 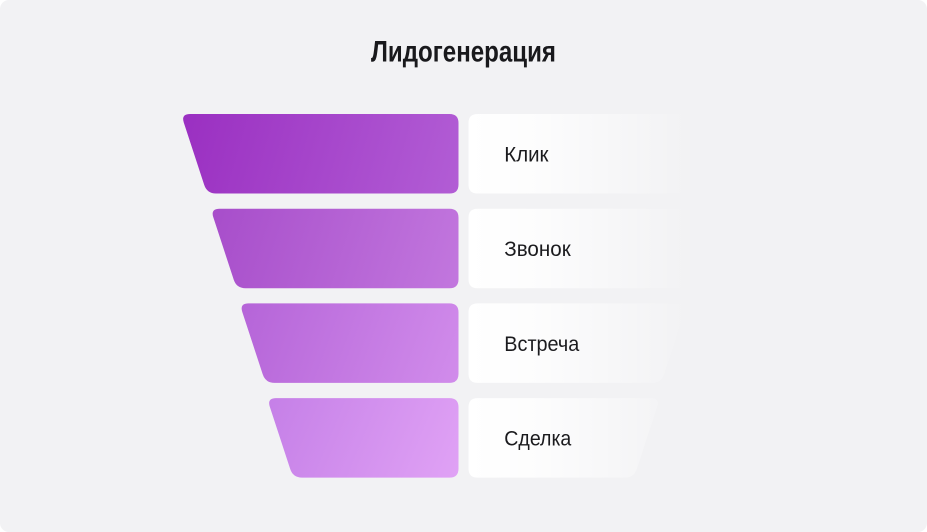 What do you see at coordinates (537, 439) in the screenshot?
I see `svg-text: Сделка` at bounding box center [537, 439].